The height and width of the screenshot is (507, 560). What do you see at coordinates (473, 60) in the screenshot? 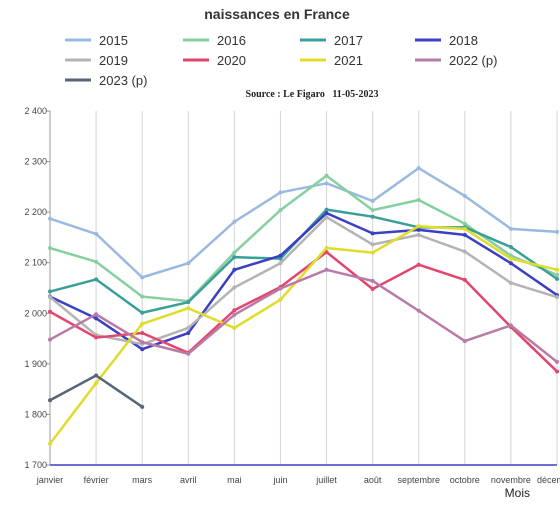
I see `legend-label: 2022 (p)` at bounding box center [473, 60].